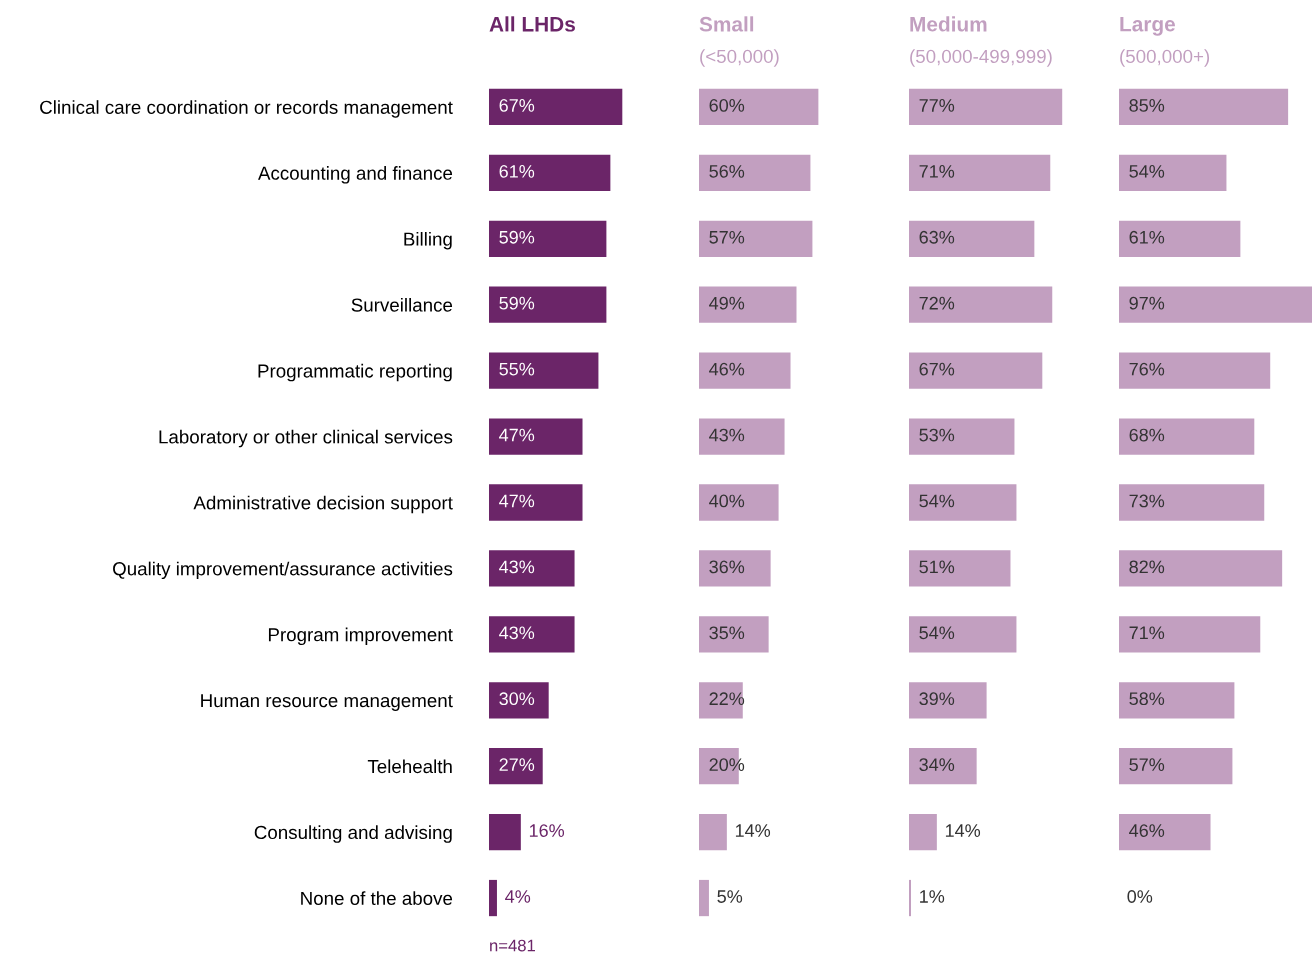 This screenshot has width=1313, height=956. What do you see at coordinates (727, 303) in the screenshot?
I see `data-label: 49%` at bounding box center [727, 303].